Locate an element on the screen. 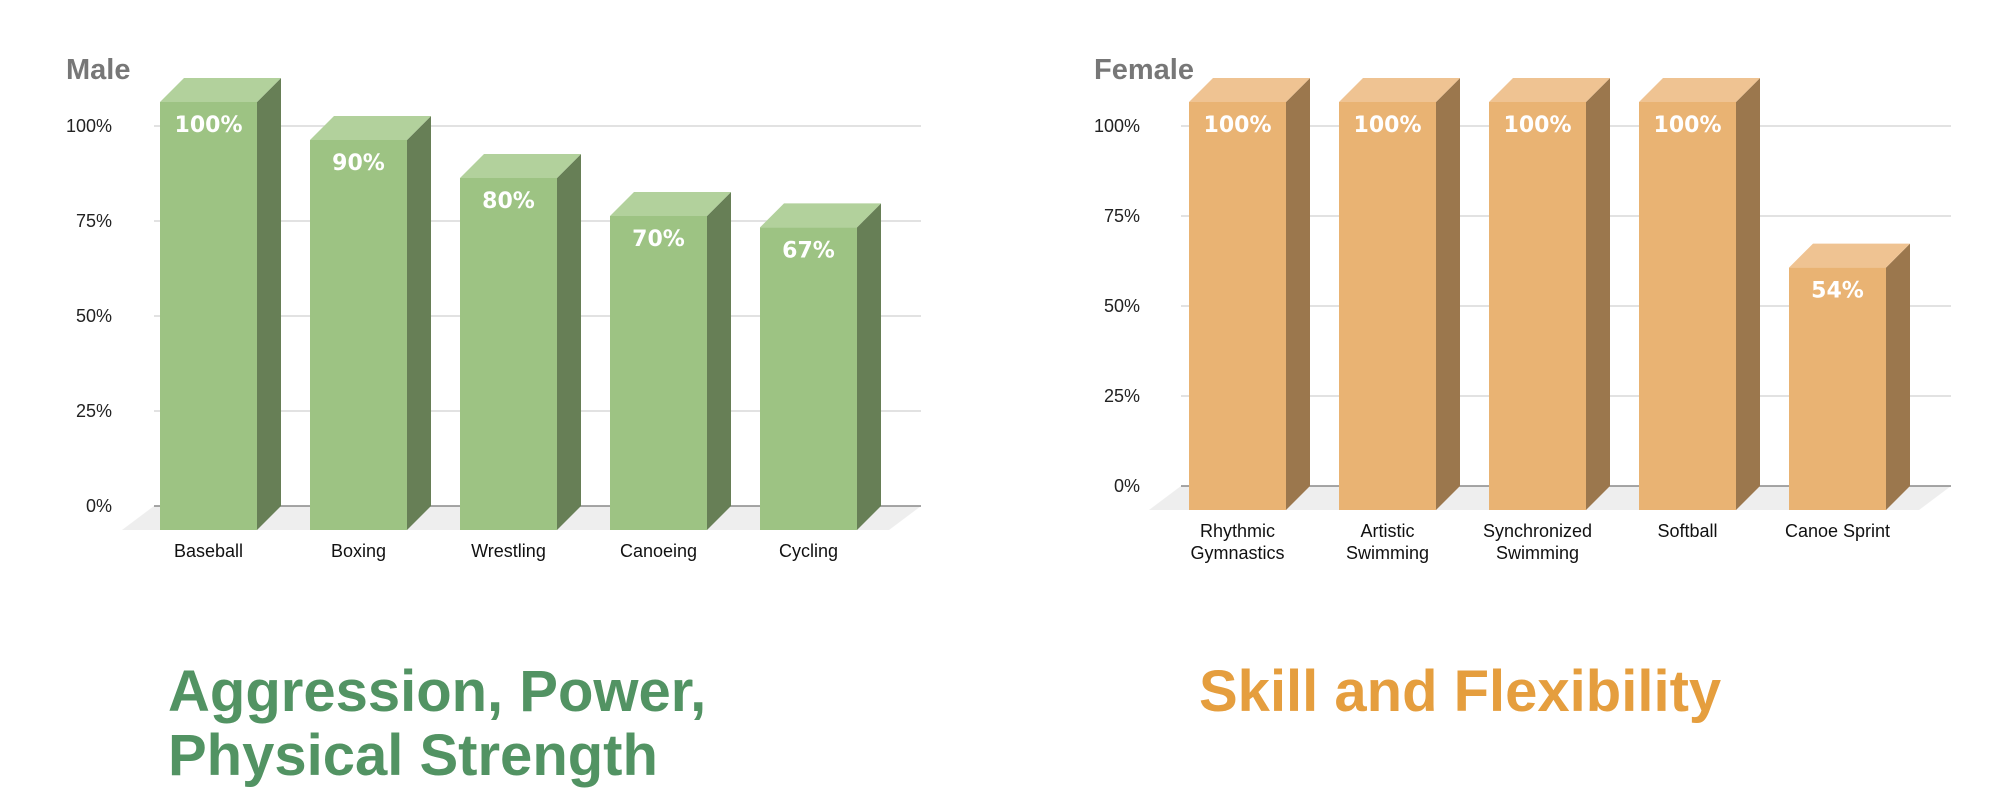 The height and width of the screenshot is (812, 2008). male-bar: 67% is located at coordinates (820, 366).